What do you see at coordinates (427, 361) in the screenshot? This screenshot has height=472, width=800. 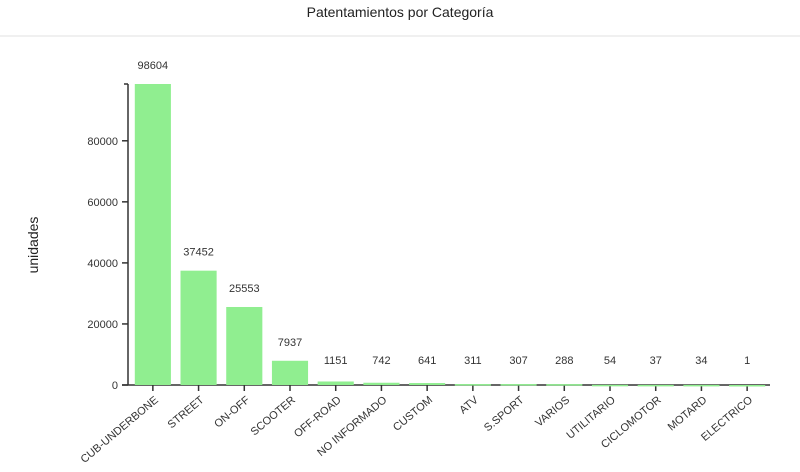 I see `bar-value-label: 641` at bounding box center [427, 361].